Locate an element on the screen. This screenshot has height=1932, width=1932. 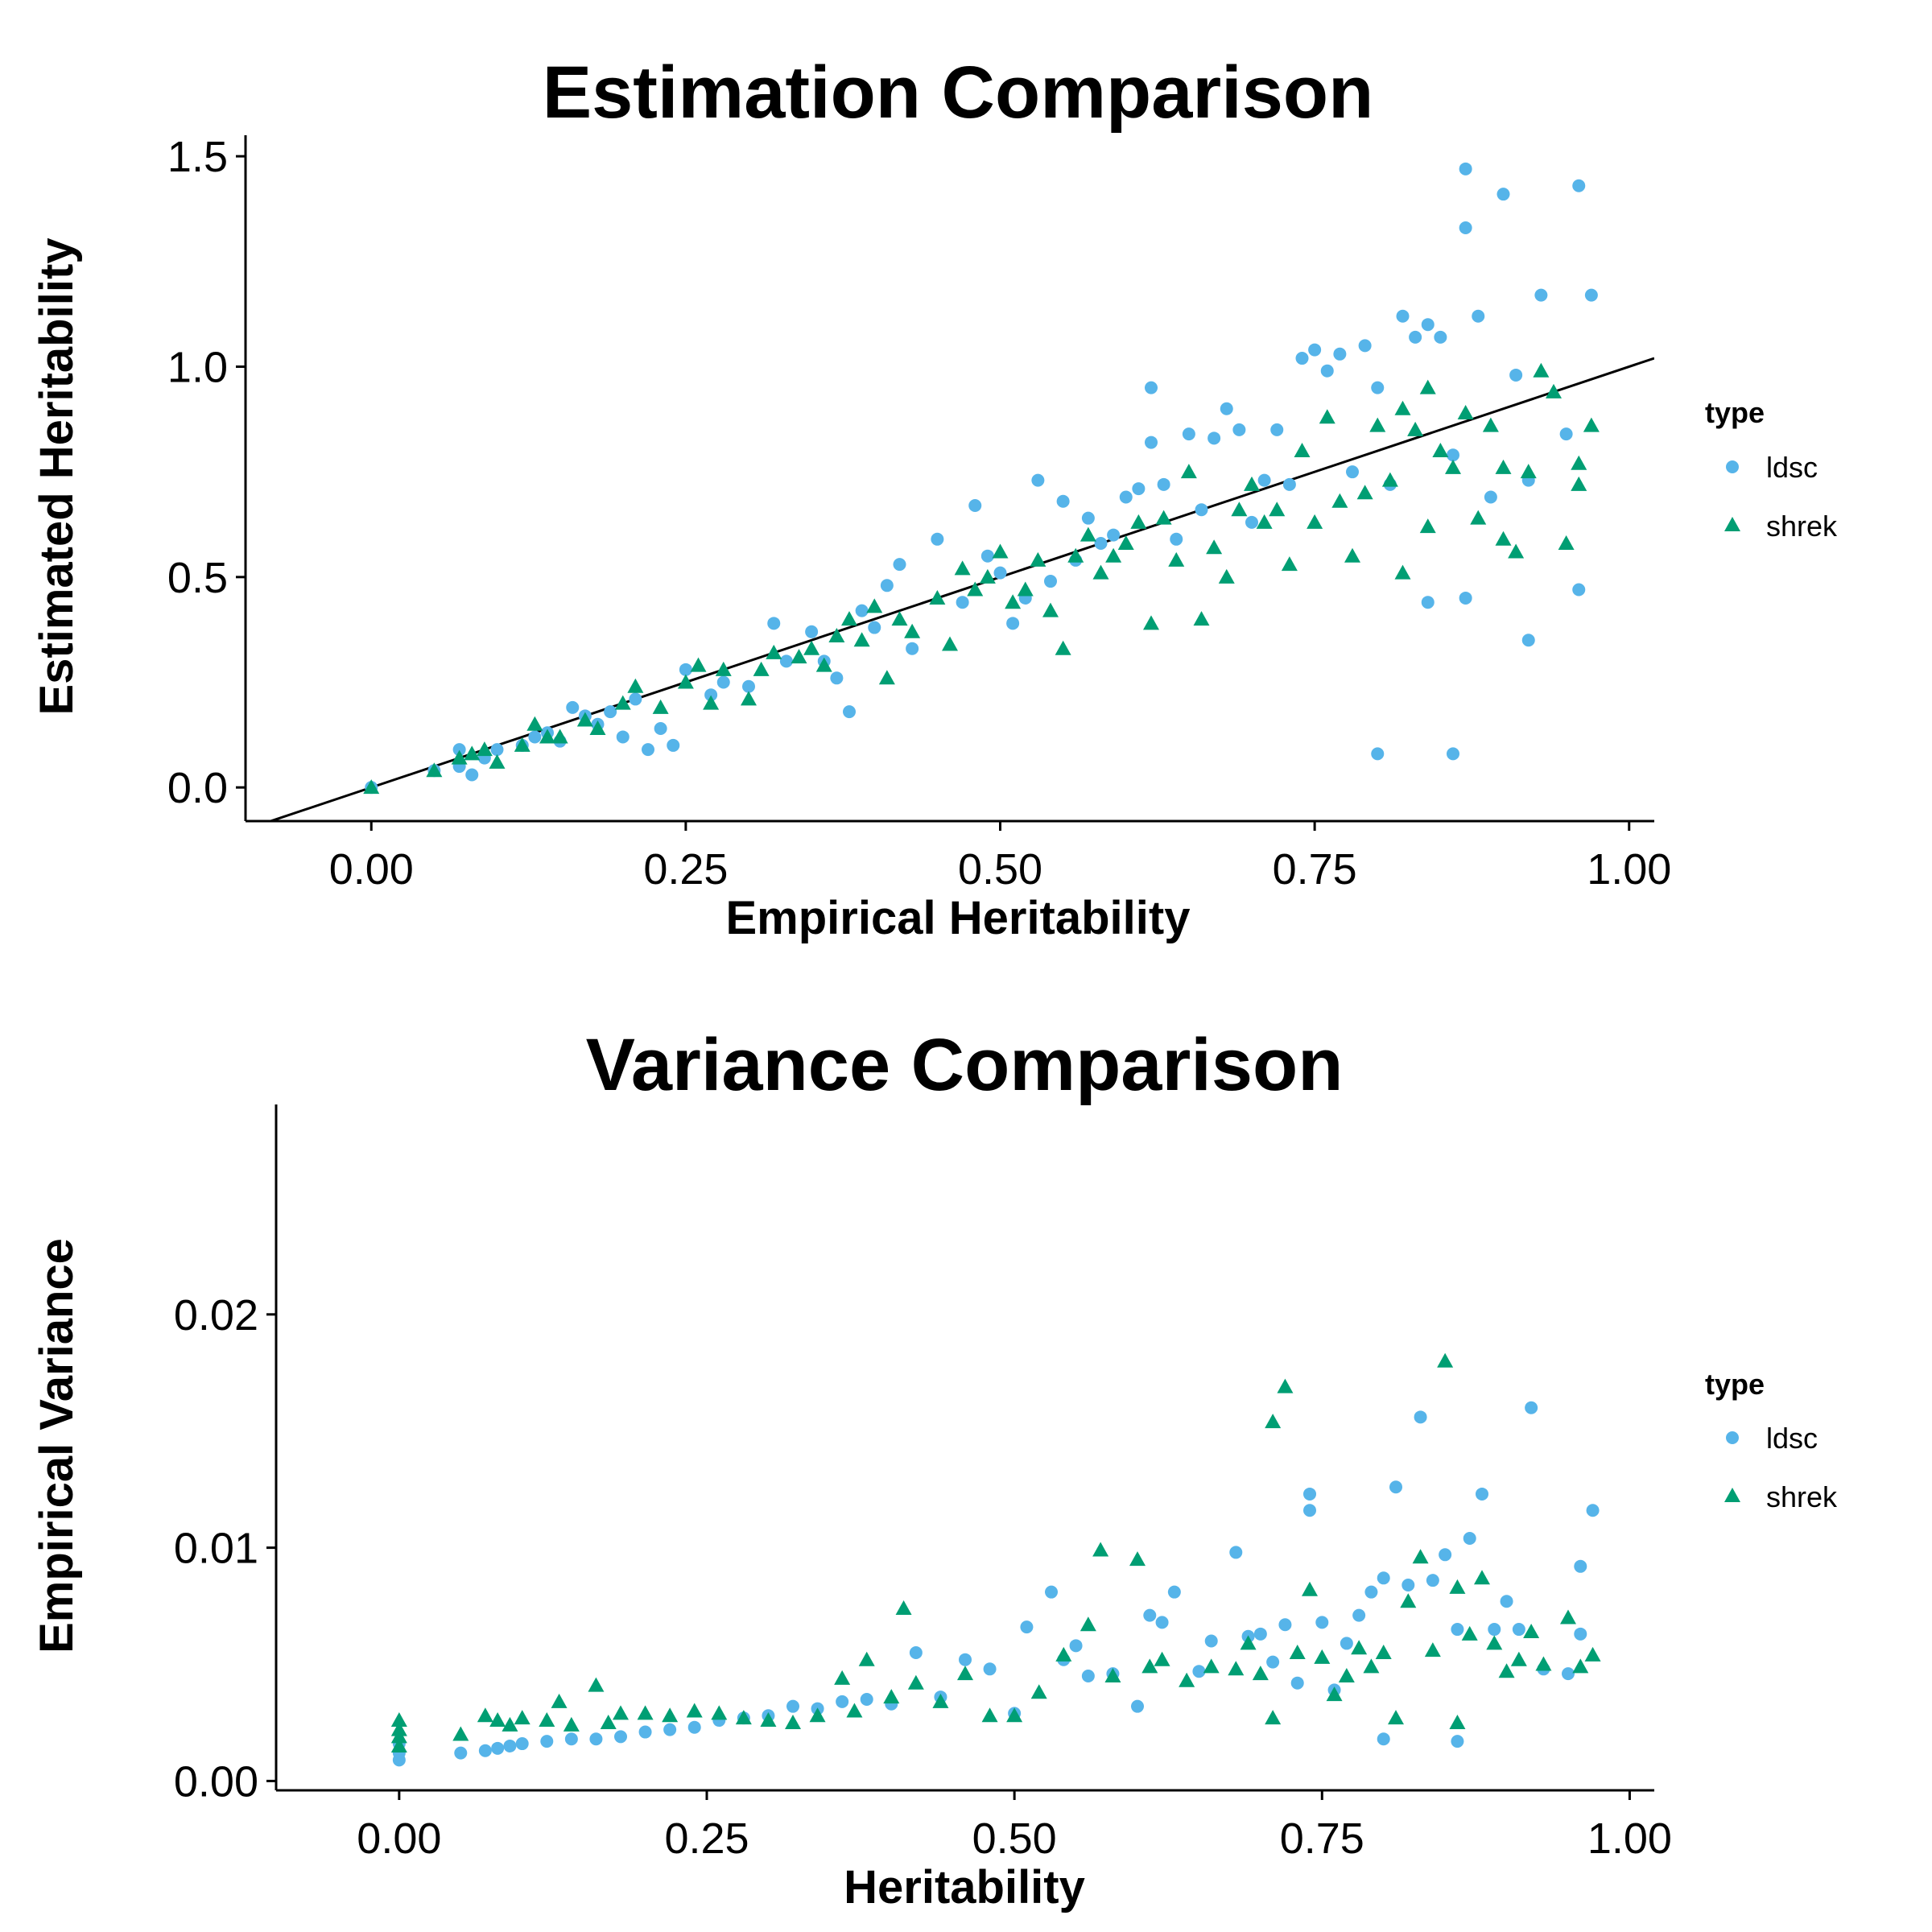
series-ldsc is located at coordinates (996, 1584).